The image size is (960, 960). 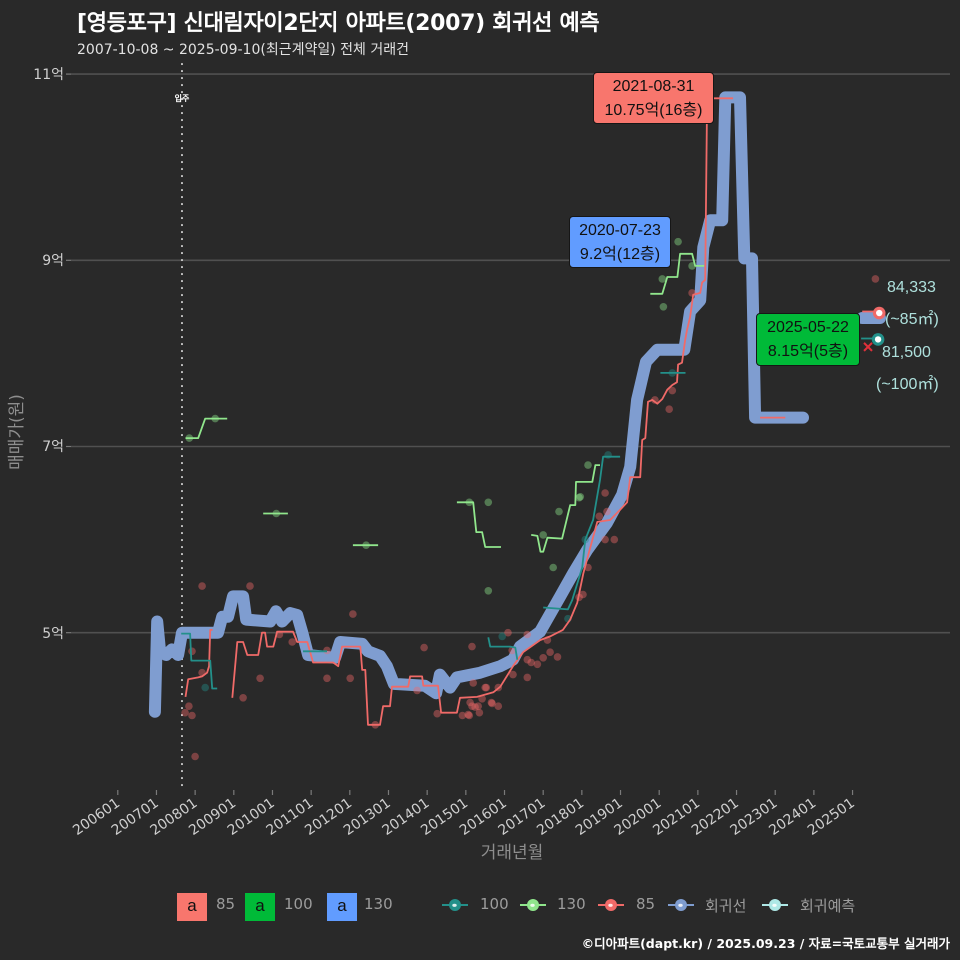 I want to click on annotation-price: 8.15억(5층), so click(x=808, y=351).